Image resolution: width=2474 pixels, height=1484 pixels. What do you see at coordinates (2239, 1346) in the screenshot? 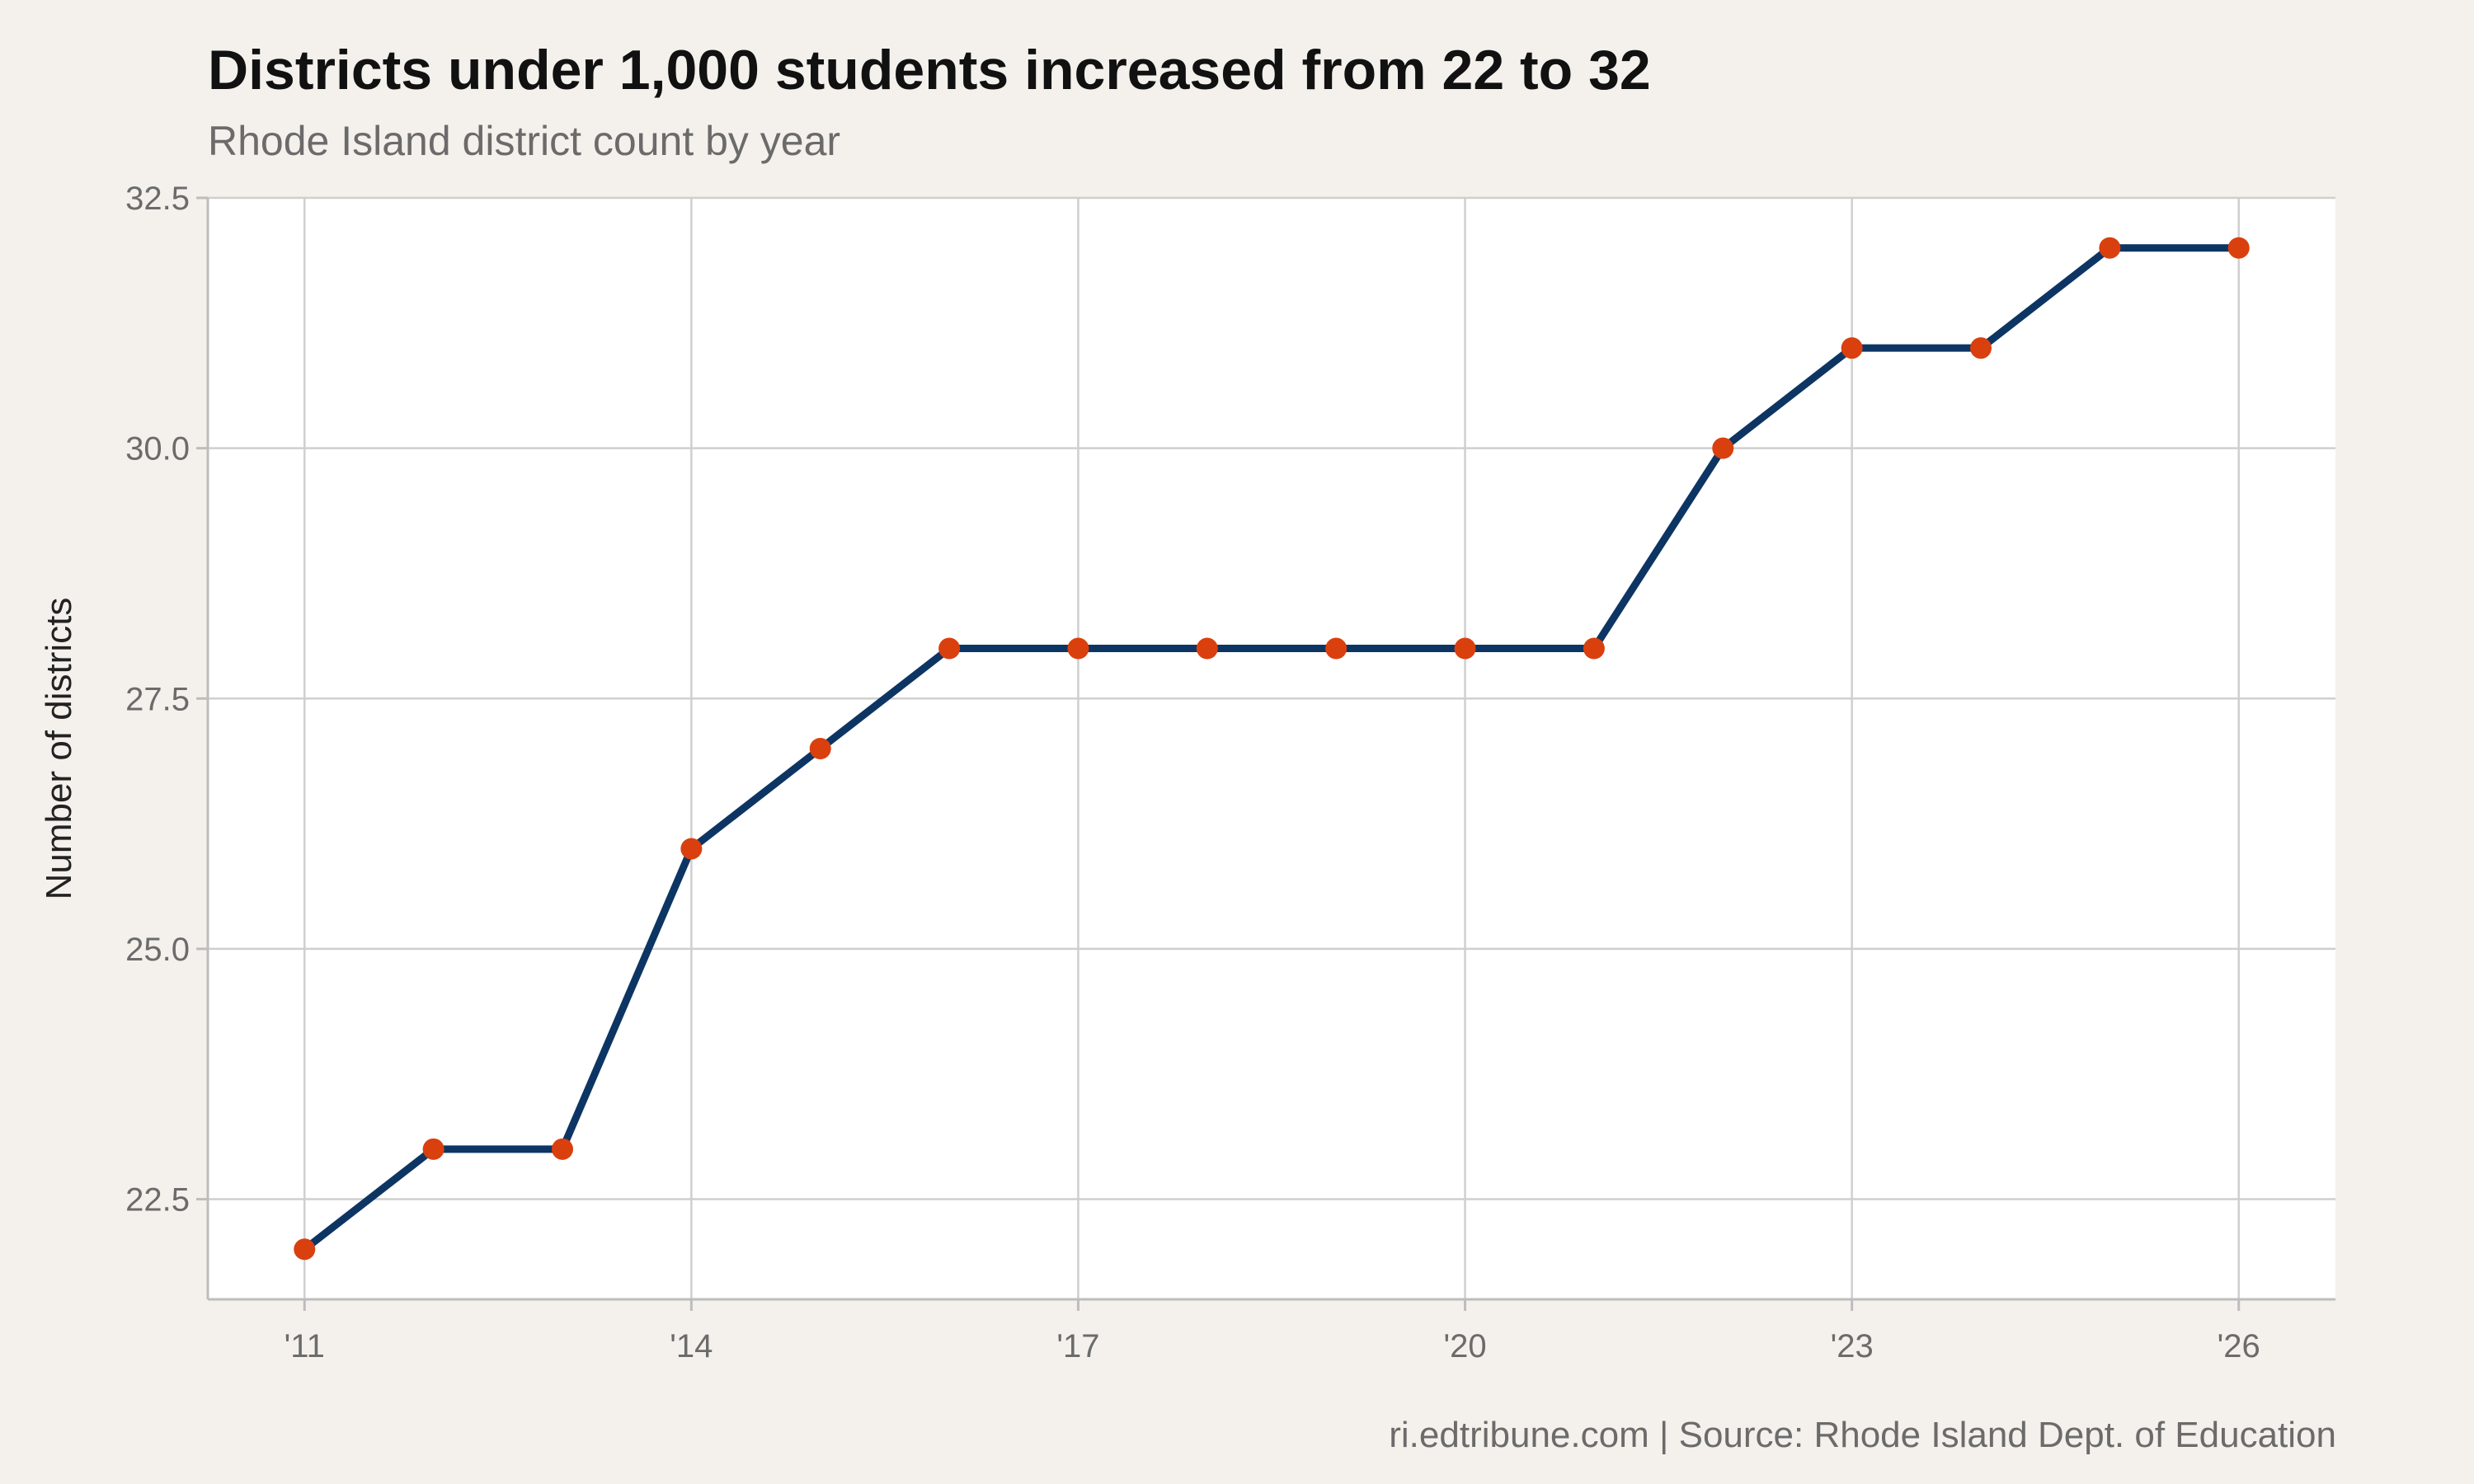
I see `x-tick-label: '26` at bounding box center [2239, 1346].